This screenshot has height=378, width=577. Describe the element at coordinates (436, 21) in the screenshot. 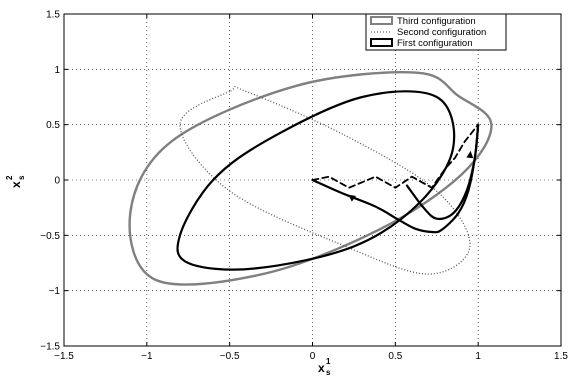

I see `legend-label-third: Third configuration` at that location.